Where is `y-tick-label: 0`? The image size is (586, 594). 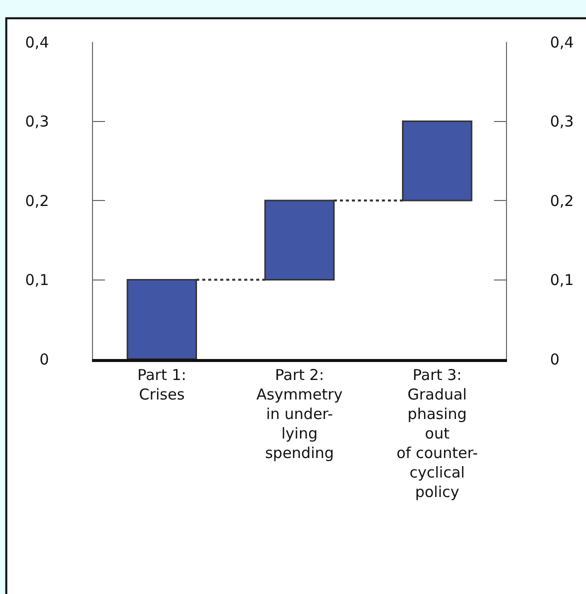
y-tick-label: 0 is located at coordinates (44, 359).